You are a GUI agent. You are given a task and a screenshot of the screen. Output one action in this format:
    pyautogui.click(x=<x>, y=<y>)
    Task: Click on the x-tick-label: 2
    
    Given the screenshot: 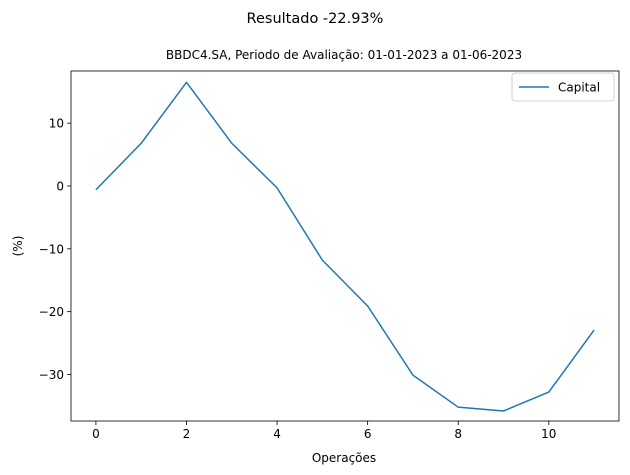 What is the action you would take?
    pyautogui.click(x=187, y=434)
    